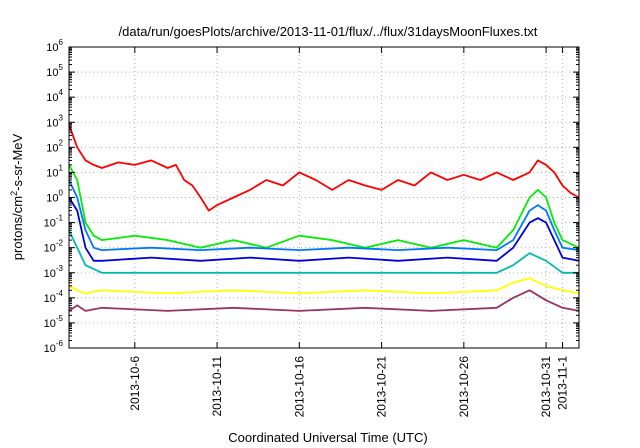  Describe the element at coordinates (563, 383) in the screenshot. I see `x-tick-label: 2013-11-1` at that location.